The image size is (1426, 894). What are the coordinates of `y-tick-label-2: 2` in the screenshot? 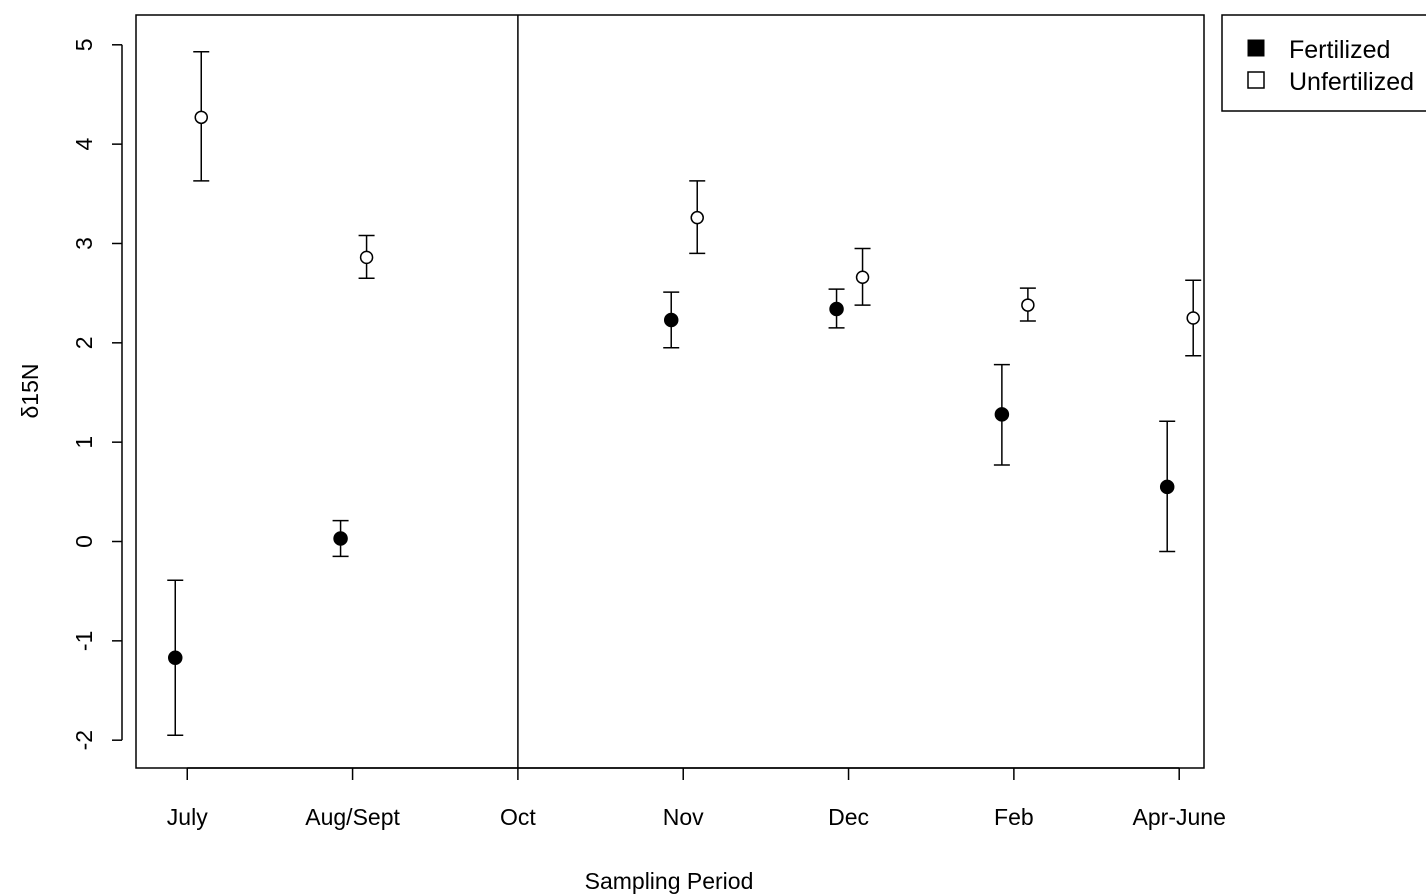 It's located at (84, 342).